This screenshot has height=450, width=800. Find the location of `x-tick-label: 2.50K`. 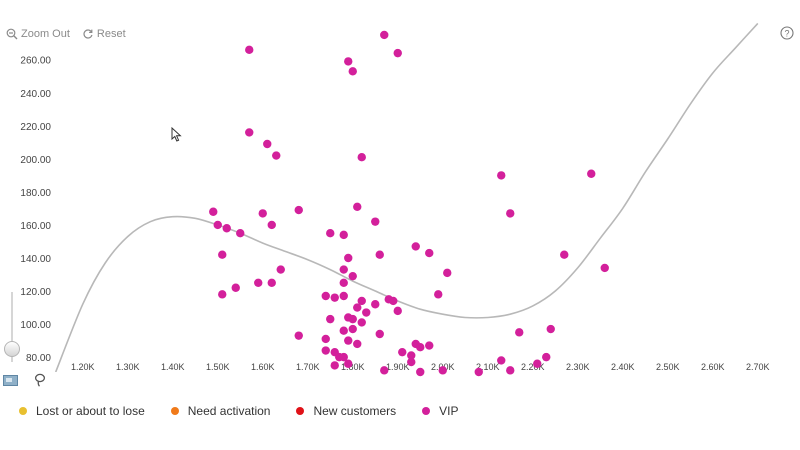

x-tick-label: 2.50K is located at coordinates (668, 367).